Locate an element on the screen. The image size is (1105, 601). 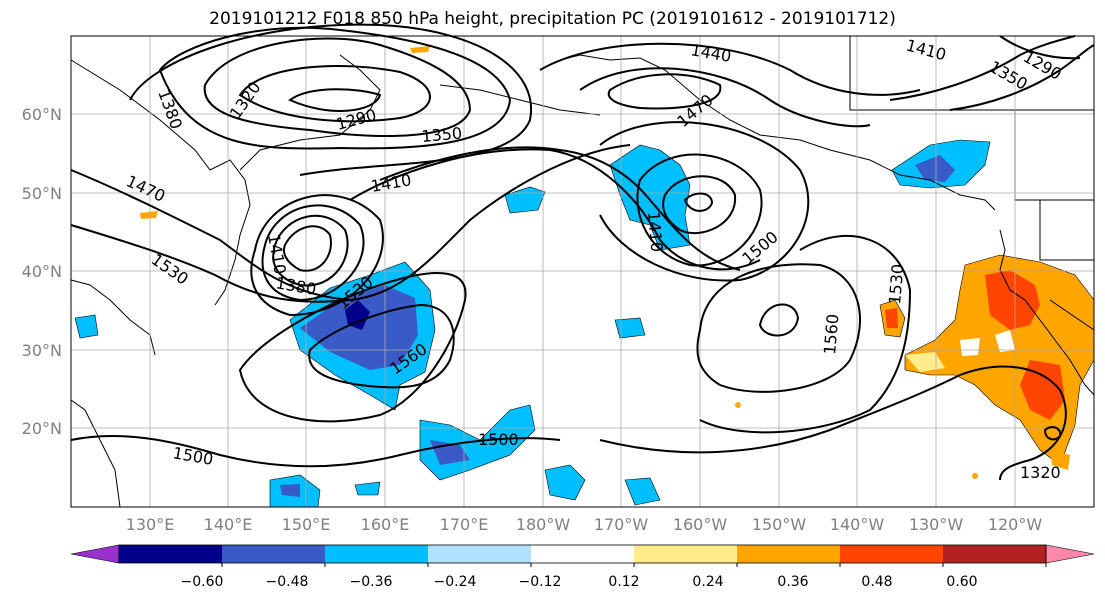
colorbar-tick-label: 0.12 is located at coordinates (623, 582).